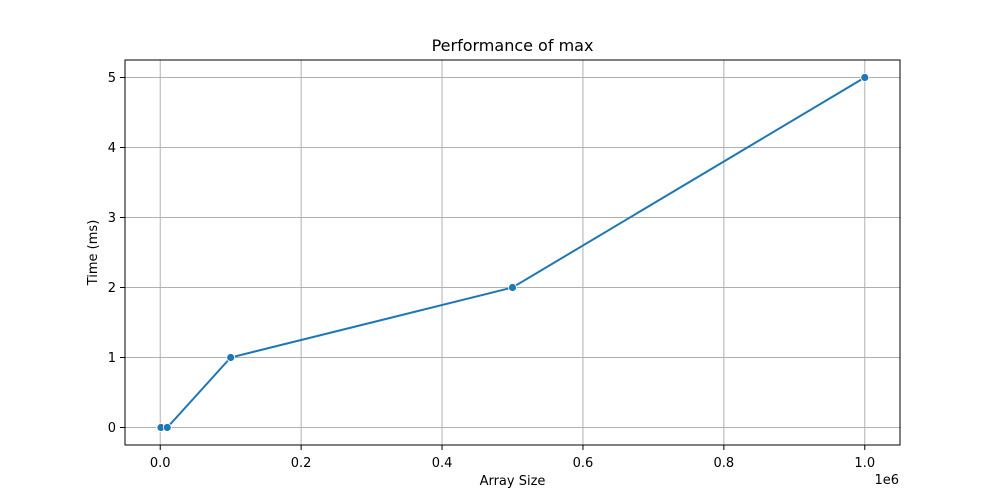  I want to click on y-tick-label: 2, so click(112, 288).